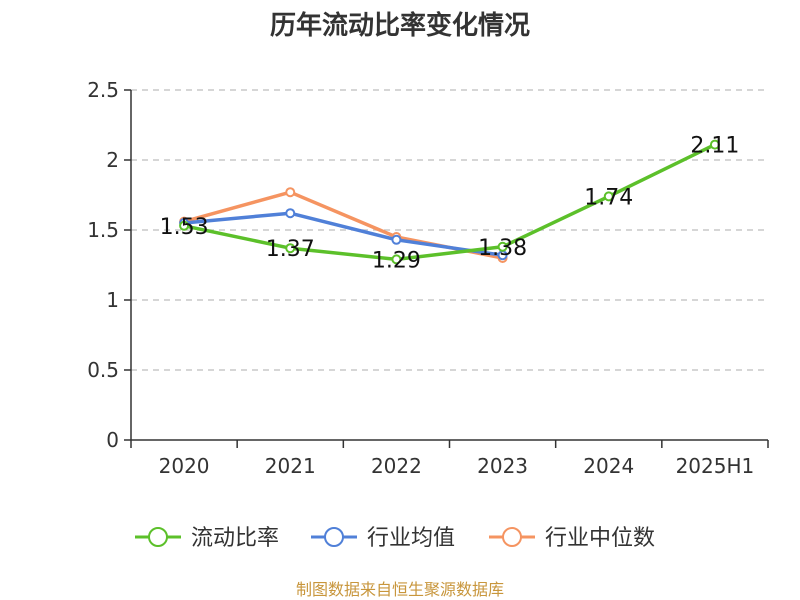  I want to click on data-label: 1.38, so click(502, 248).